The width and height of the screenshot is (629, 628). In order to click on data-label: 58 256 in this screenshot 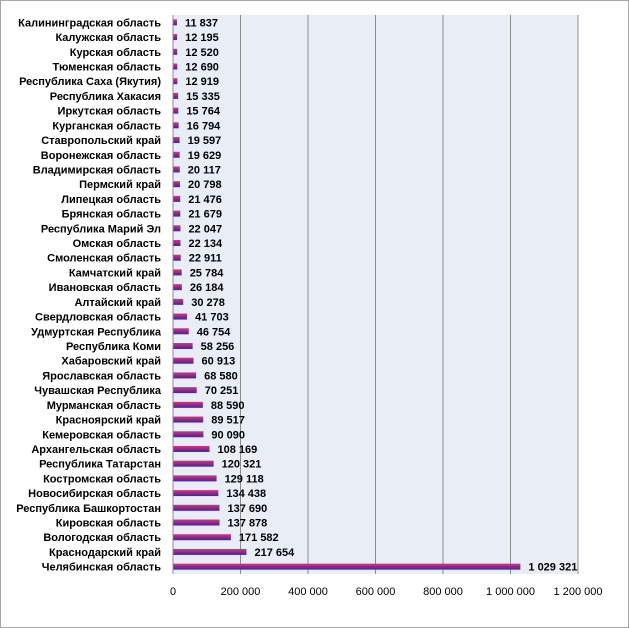, I will do `click(218, 347)`.